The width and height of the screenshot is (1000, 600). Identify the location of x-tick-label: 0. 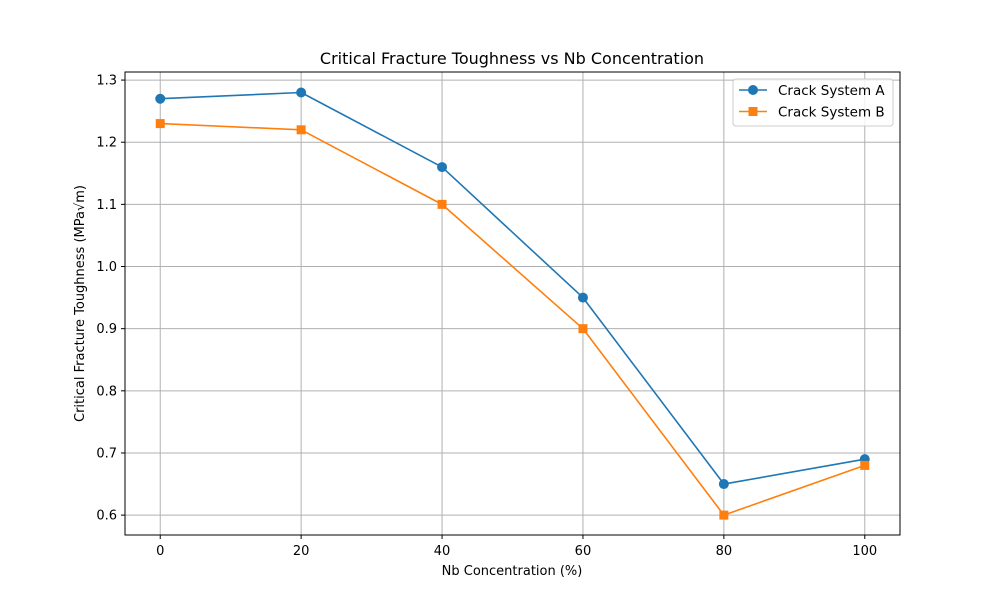
(160, 551).